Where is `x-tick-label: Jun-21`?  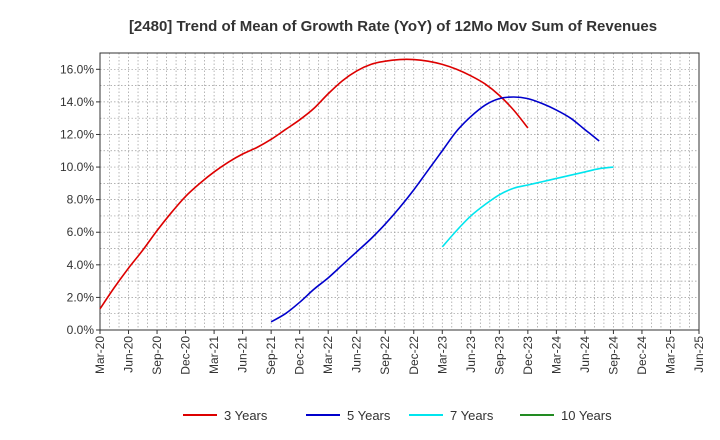 x-tick-label: Jun-21 is located at coordinates (243, 354).